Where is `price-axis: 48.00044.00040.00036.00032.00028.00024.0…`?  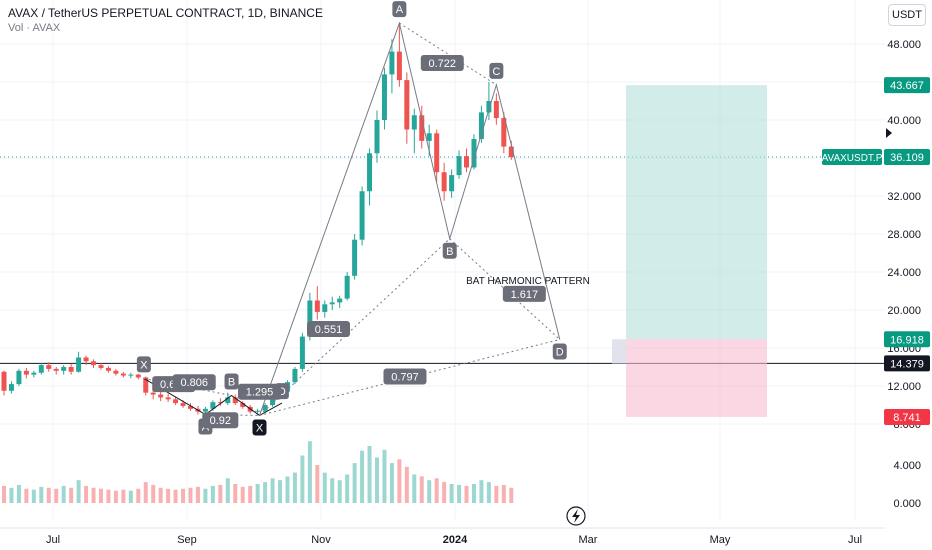
price-axis: 48.00044.00040.00036.00032.00028.00024.0… is located at coordinates (876, 274).